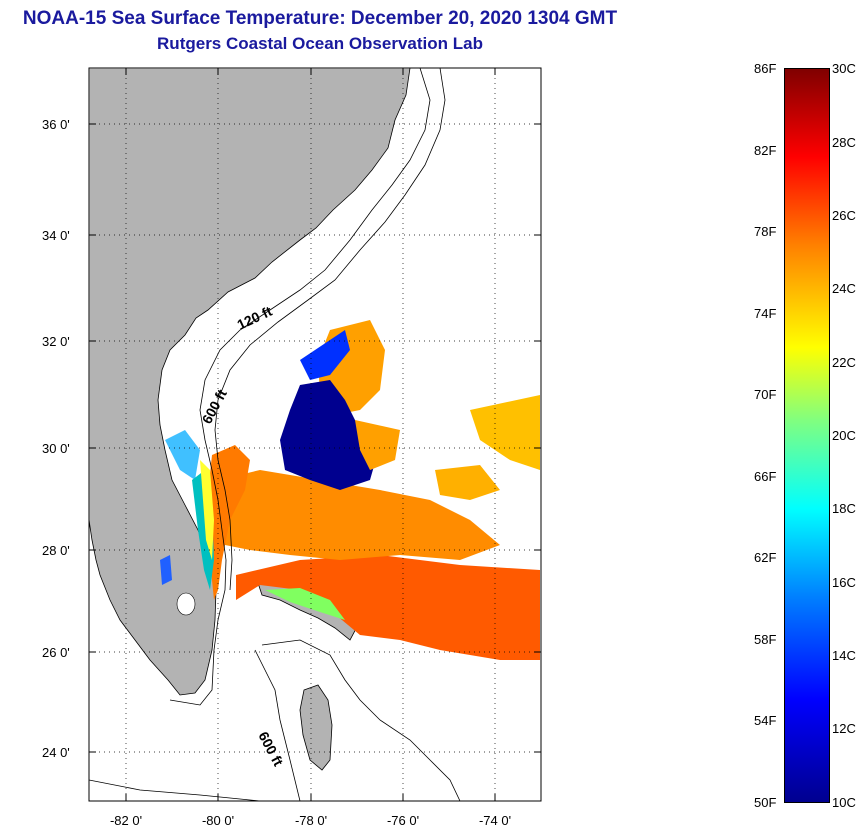 This screenshot has width=865, height=832. Describe the element at coordinates (56, 550) in the screenshot. I see `lat-label: 28 0'` at that location.